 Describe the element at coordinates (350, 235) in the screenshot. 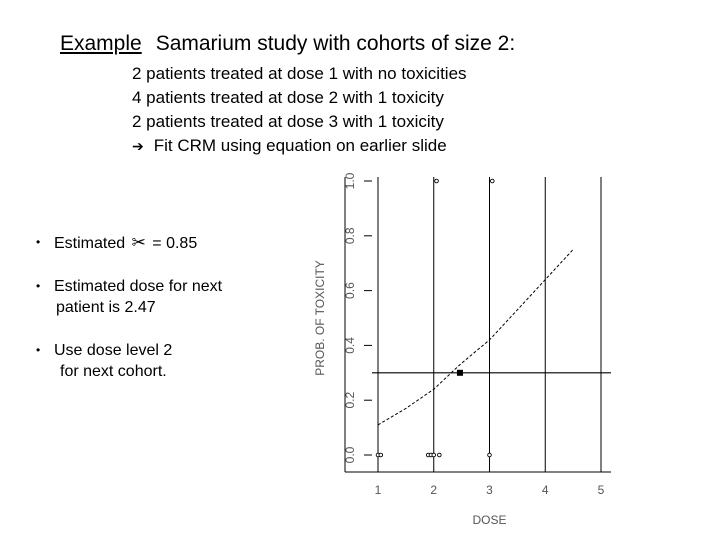

I see `y-tick-label: 0.8` at that location.